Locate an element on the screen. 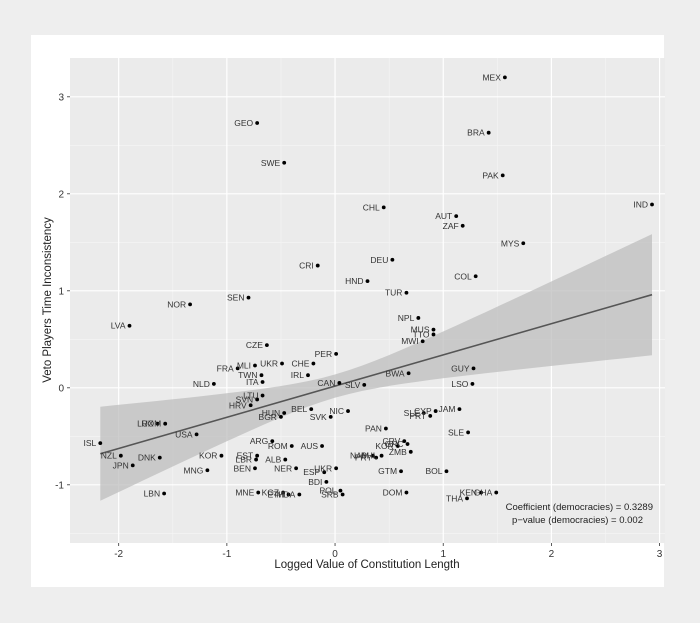 Image resolution: width=700 pixels, height=623 pixels. point-label: NAM is located at coordinates (359, 456).